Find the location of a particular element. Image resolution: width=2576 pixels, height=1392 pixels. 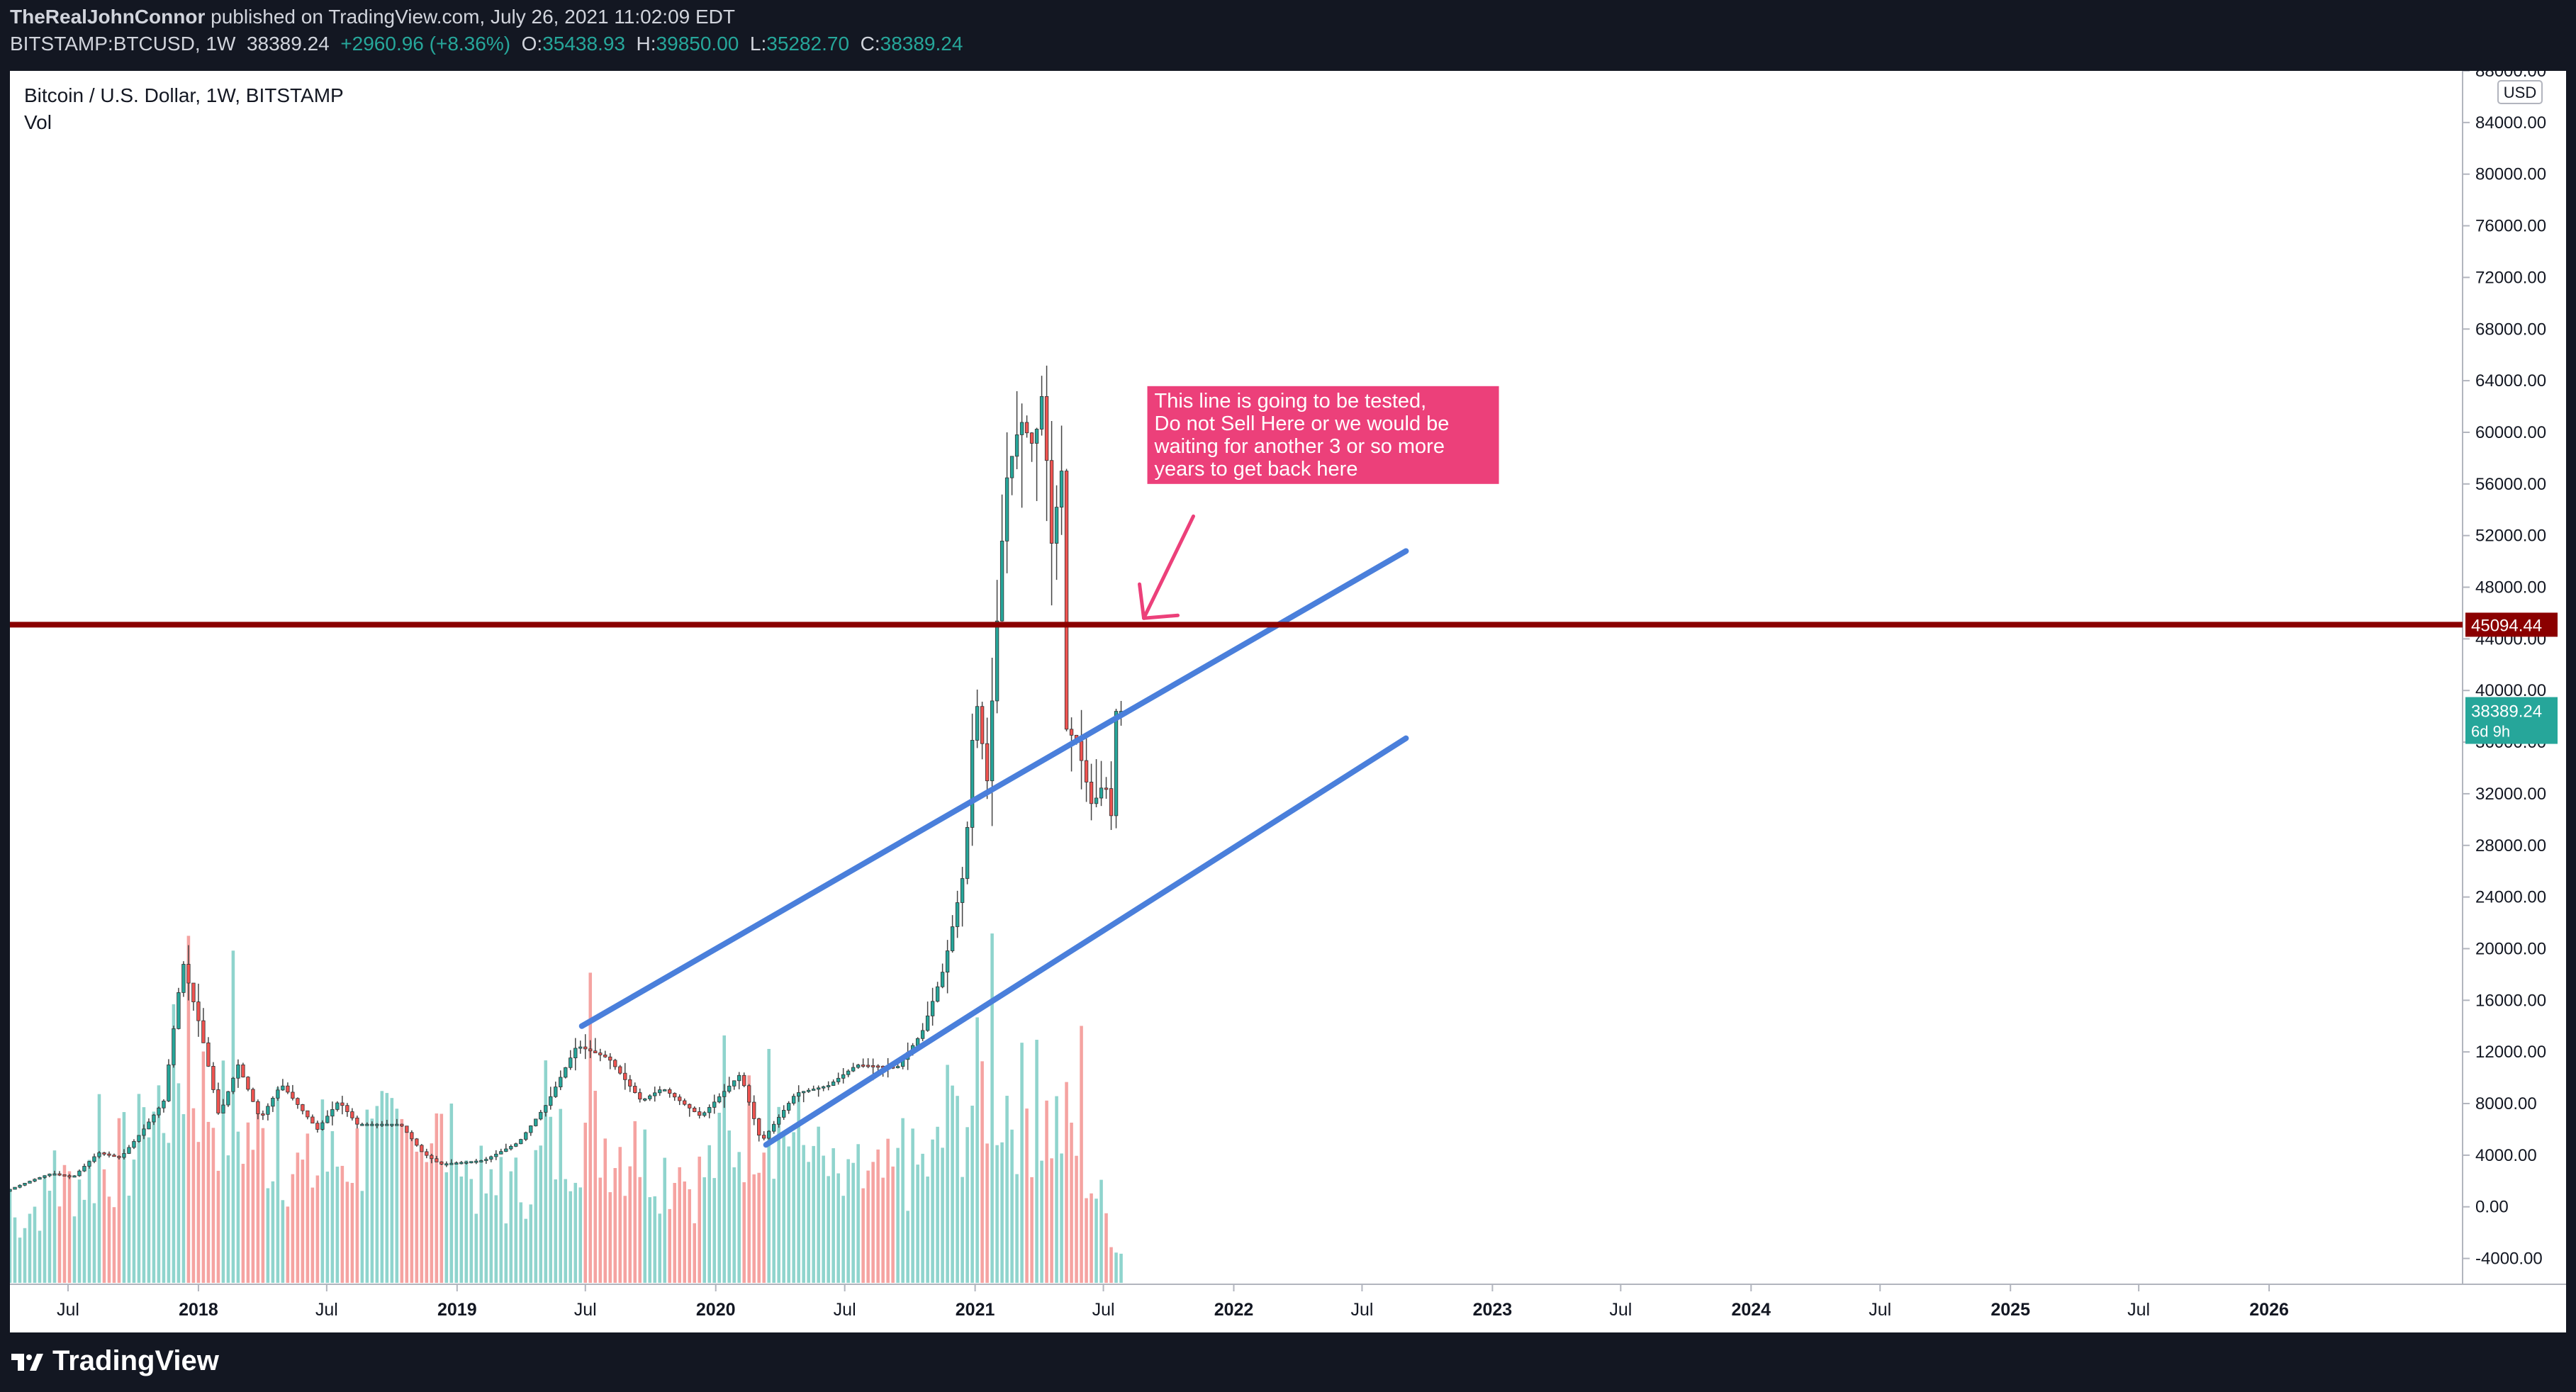

tradingview-logo: TradingView is located at coordinates (114, 1361).